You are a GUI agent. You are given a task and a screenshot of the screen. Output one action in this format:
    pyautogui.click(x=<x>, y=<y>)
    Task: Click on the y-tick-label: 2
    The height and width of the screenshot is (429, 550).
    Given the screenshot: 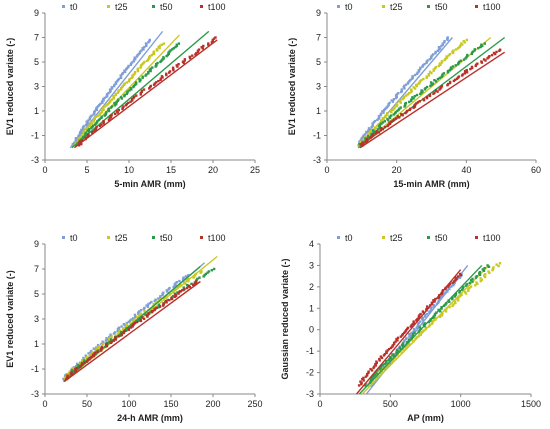 What is the action you would take?
    pyautogui.click(x=311, y=287)
    